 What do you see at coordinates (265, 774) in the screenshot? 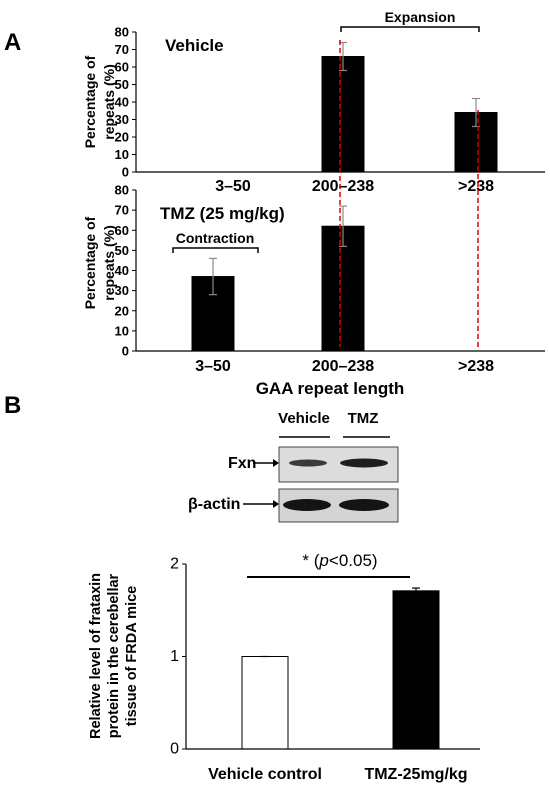
I see `x-category-label: Vehicle control` at bounding box center [265, 774].